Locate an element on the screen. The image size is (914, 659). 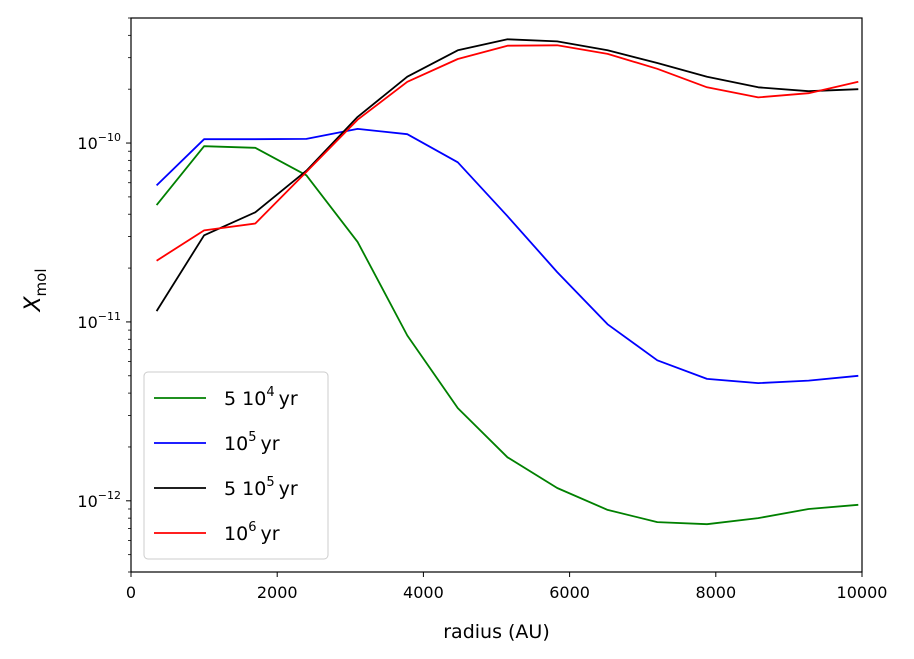
y-tick-exponent: −10 is located at coordinates (109, 137).